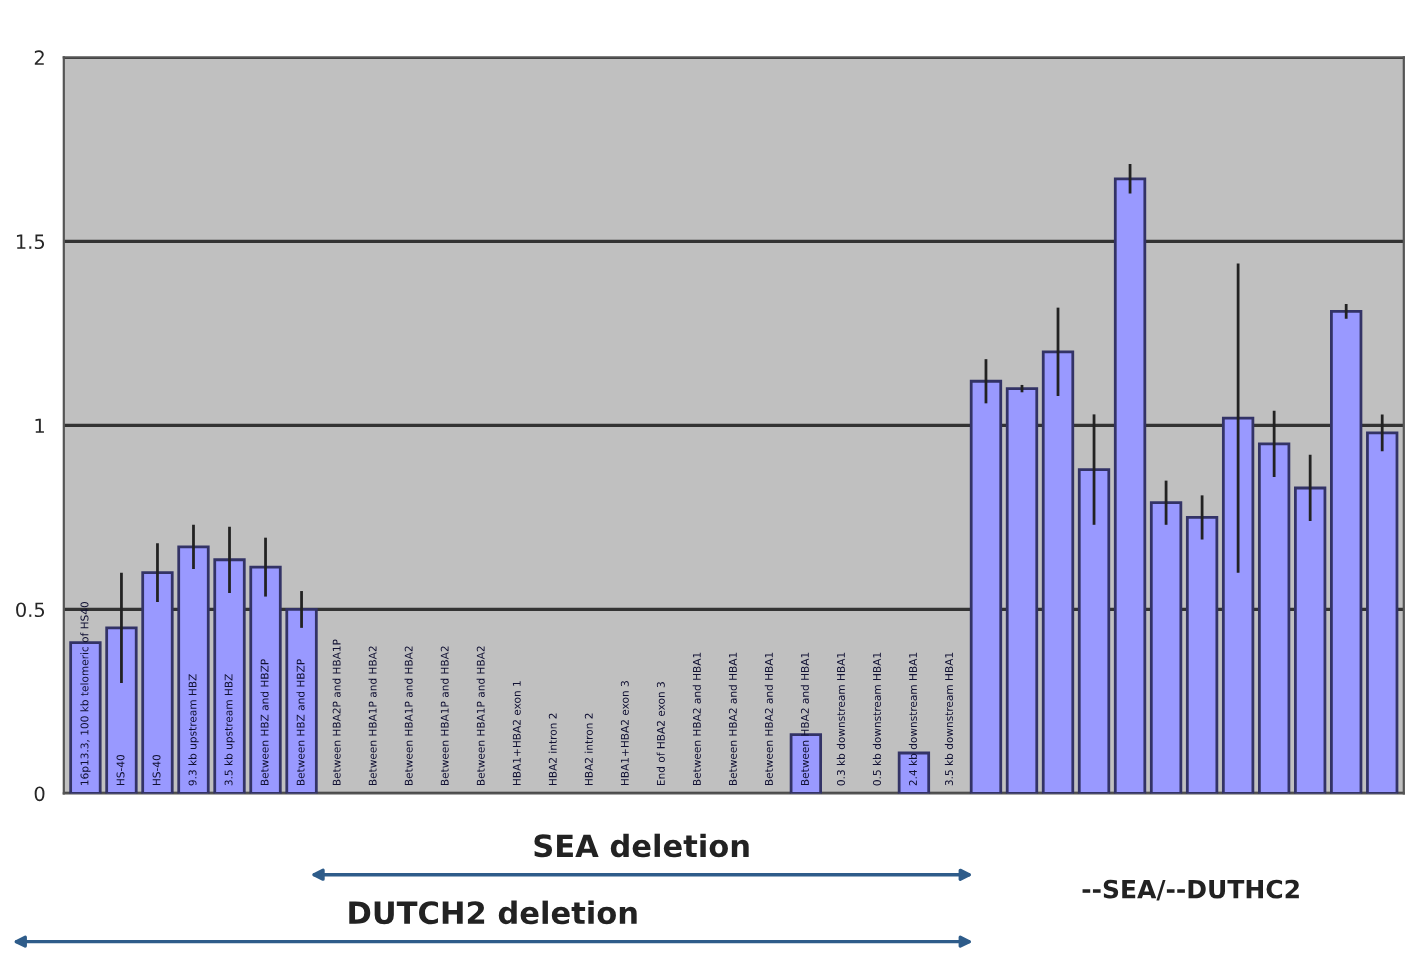  What do you see at coordinates (30, 242) in the screenshot?
I see `y-tick-label: 1.5` at bounding box center [30, 242].